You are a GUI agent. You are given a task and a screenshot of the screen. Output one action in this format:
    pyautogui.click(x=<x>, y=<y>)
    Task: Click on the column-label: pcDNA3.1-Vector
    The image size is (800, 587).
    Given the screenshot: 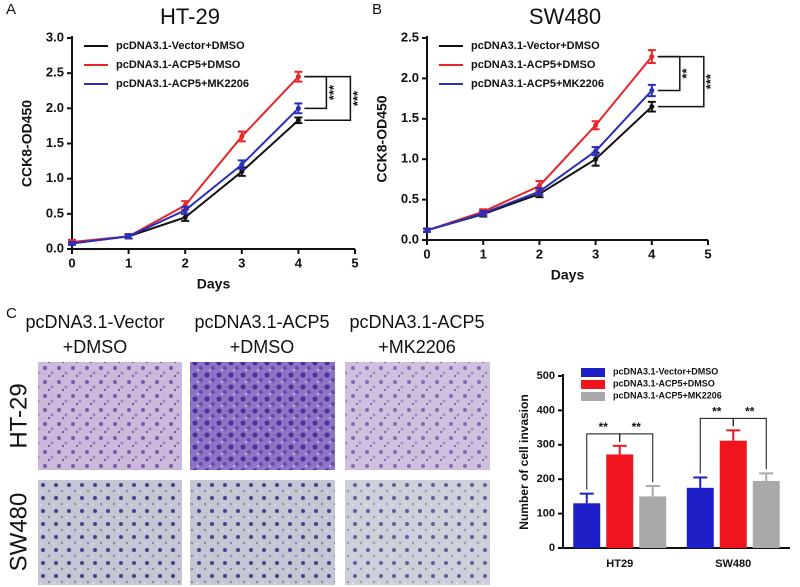 What is the action you would take?
    pyautogui.click(x=94, y=322)
    